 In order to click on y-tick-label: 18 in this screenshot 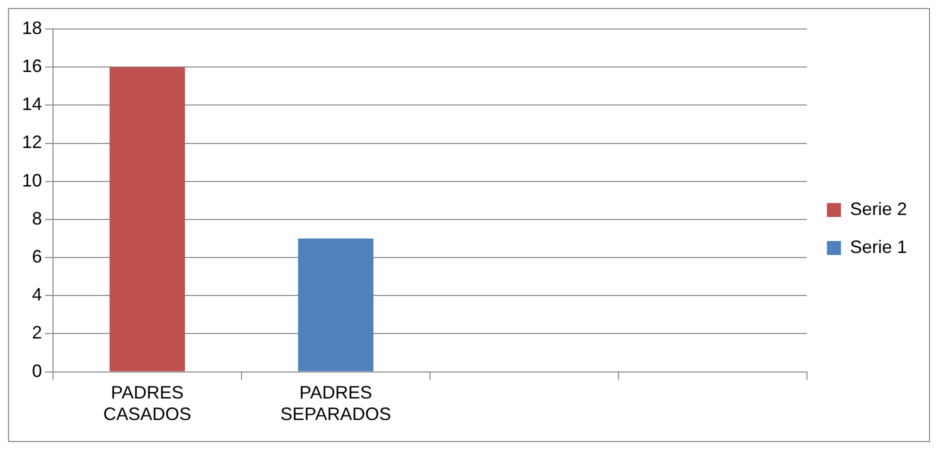, I will do `click(32, 28)`.